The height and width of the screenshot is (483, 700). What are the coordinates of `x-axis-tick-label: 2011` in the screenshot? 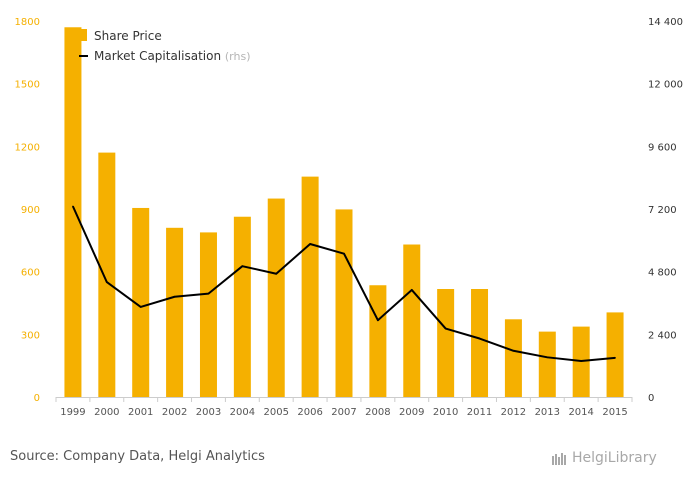 It's located at (479, 412).